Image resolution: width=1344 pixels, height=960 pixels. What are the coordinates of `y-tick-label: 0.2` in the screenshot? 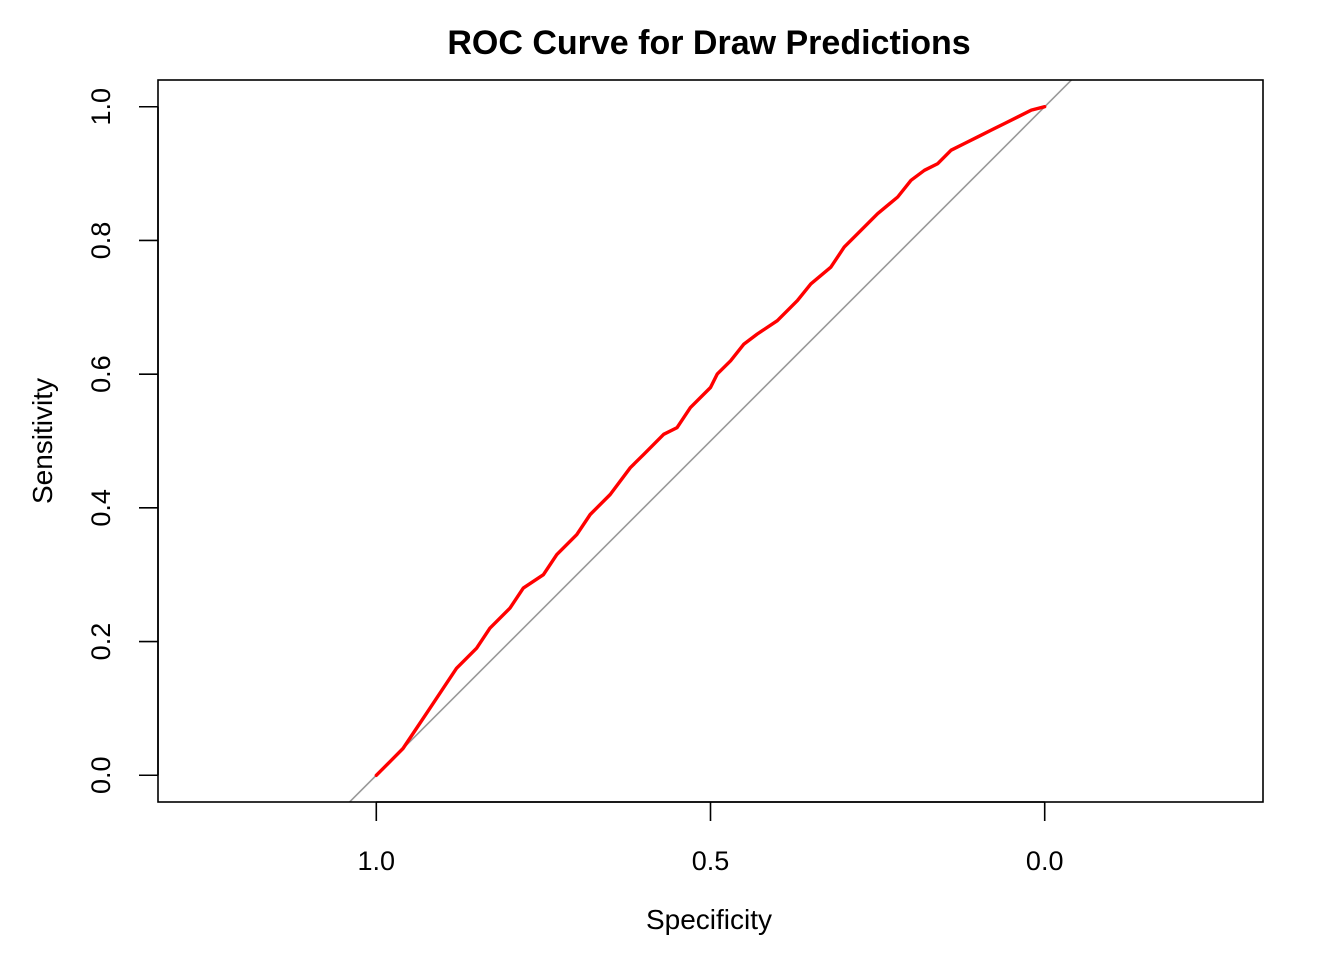 It's located at (101, 642).